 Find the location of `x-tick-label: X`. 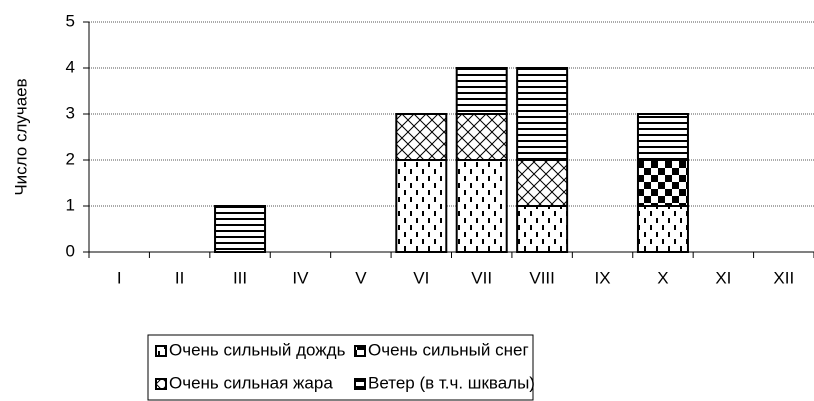

x-tick-label: X is located at coordinates (662, 277).